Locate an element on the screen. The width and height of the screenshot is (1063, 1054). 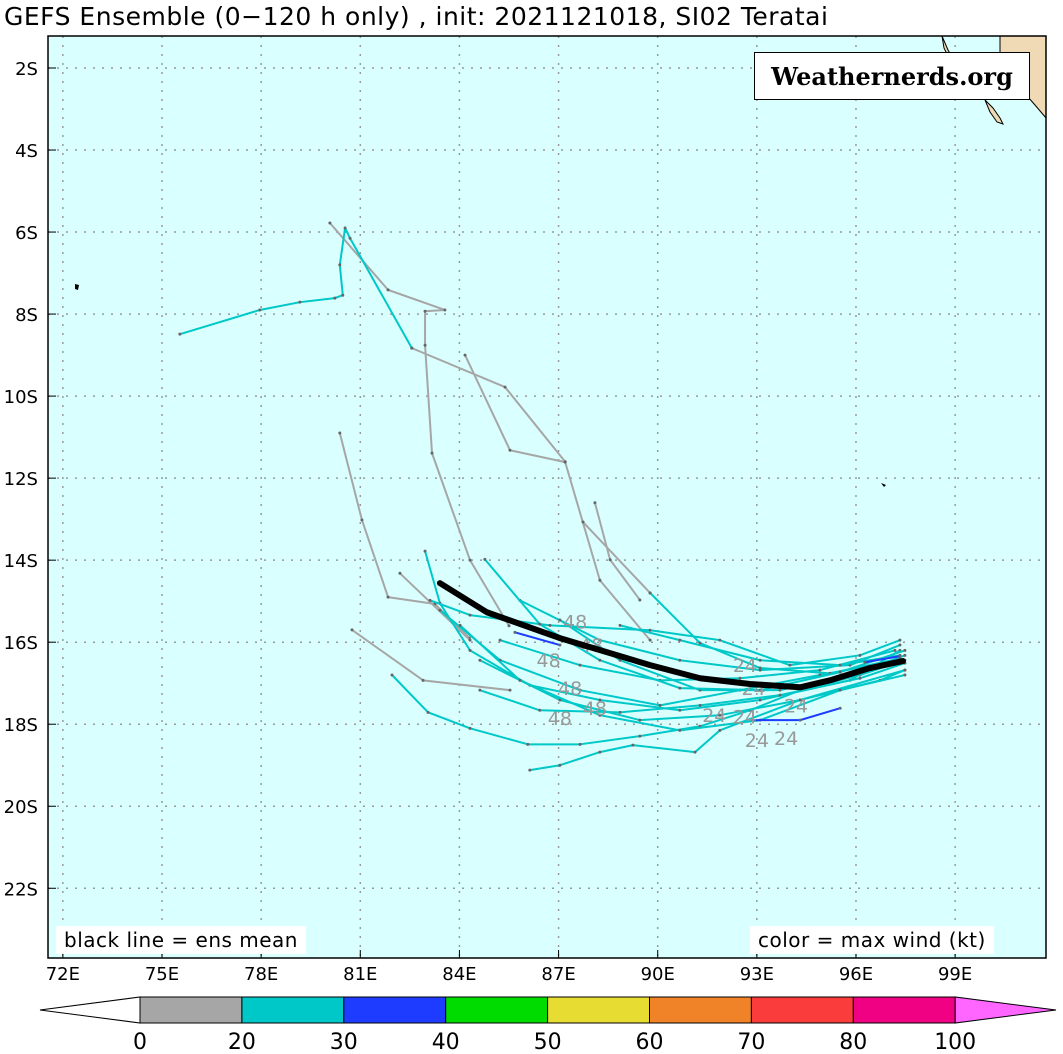
lon-tick-label: 99E is located at coordinates (955, 974).